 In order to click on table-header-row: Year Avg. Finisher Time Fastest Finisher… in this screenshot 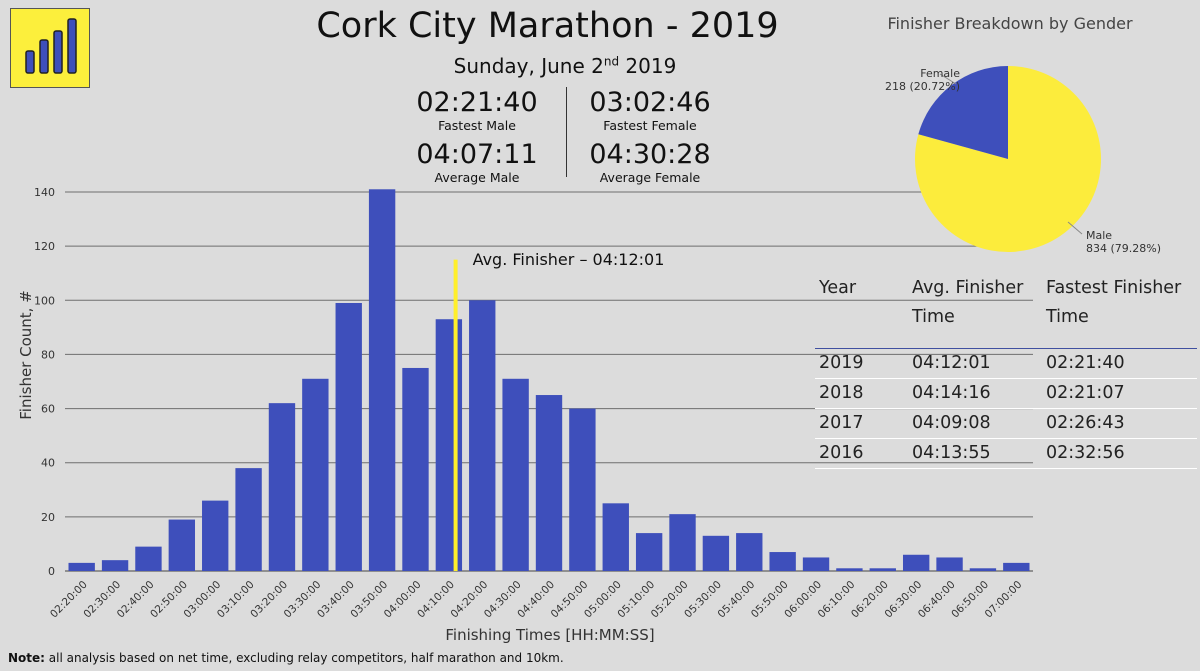, I will do `click(1006, 311)`.